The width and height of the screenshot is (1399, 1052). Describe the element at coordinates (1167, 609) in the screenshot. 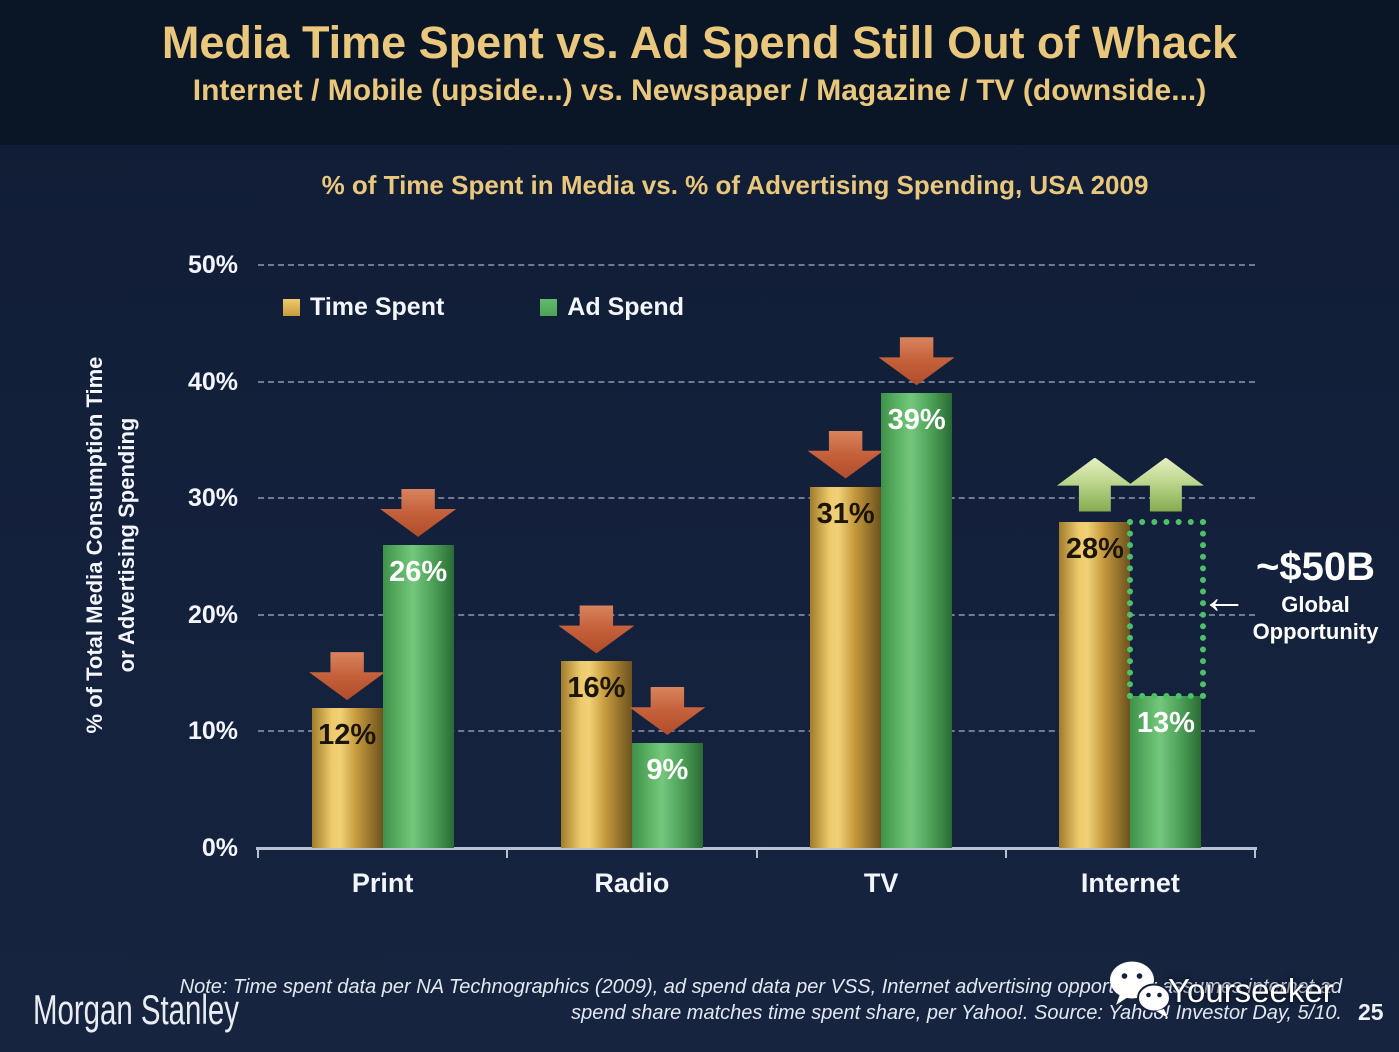

I see `opportunity-dashed-box` at that location.